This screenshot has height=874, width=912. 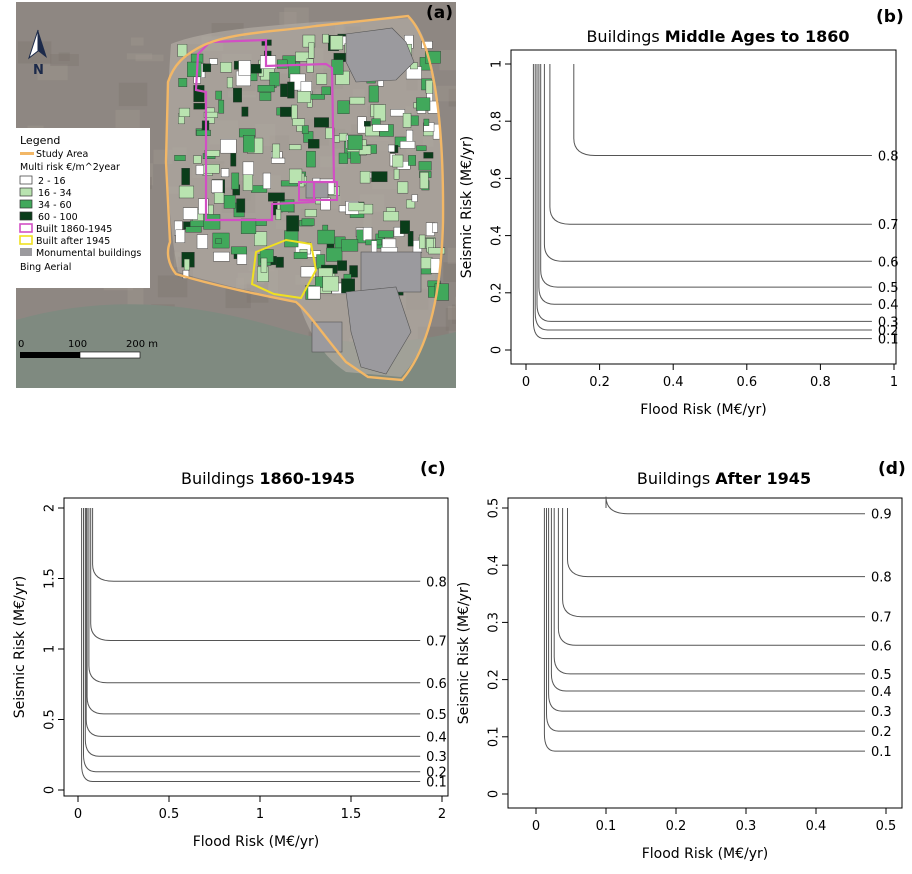 I want to click on legend-swatch-built-1945, so click(x=26, y=240).